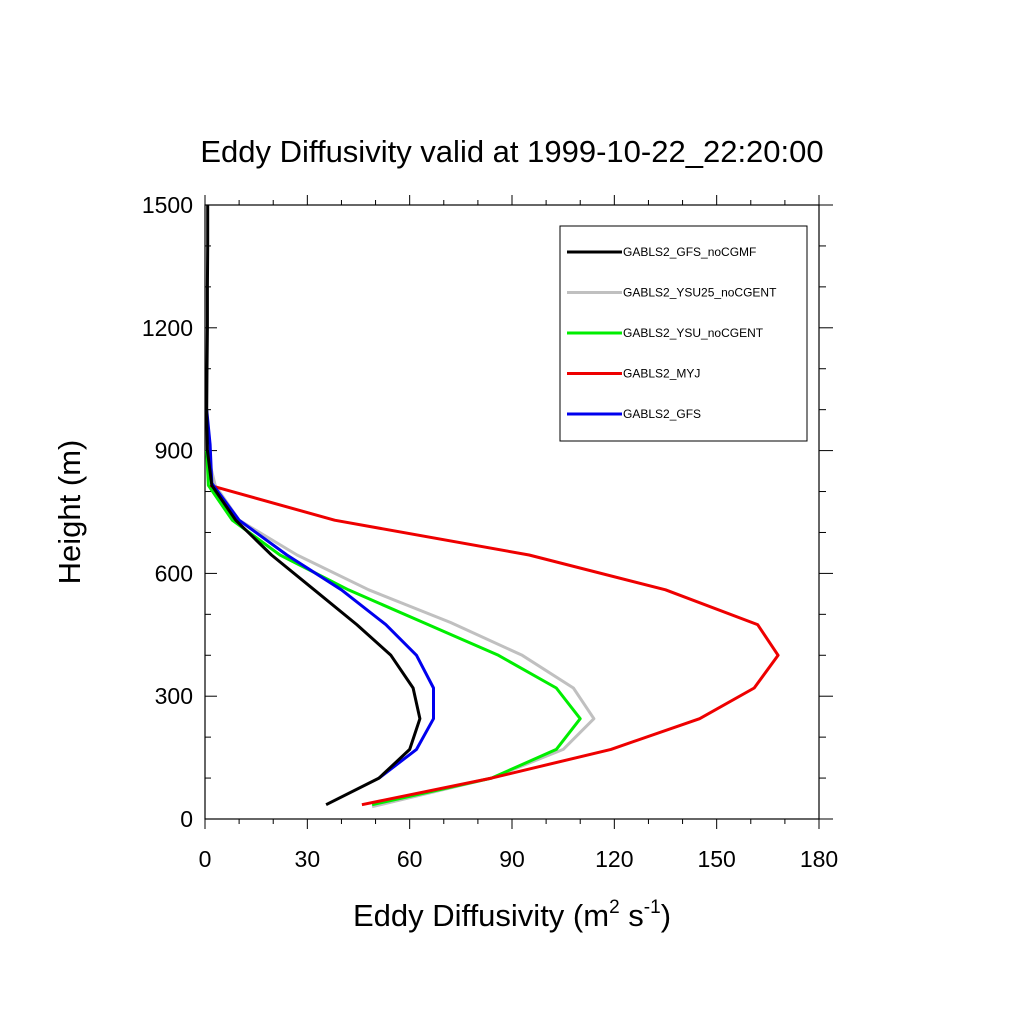 This screenshot has height=1024, width=1024. I want to click on x-tick-label: 90, so click(512, 859).